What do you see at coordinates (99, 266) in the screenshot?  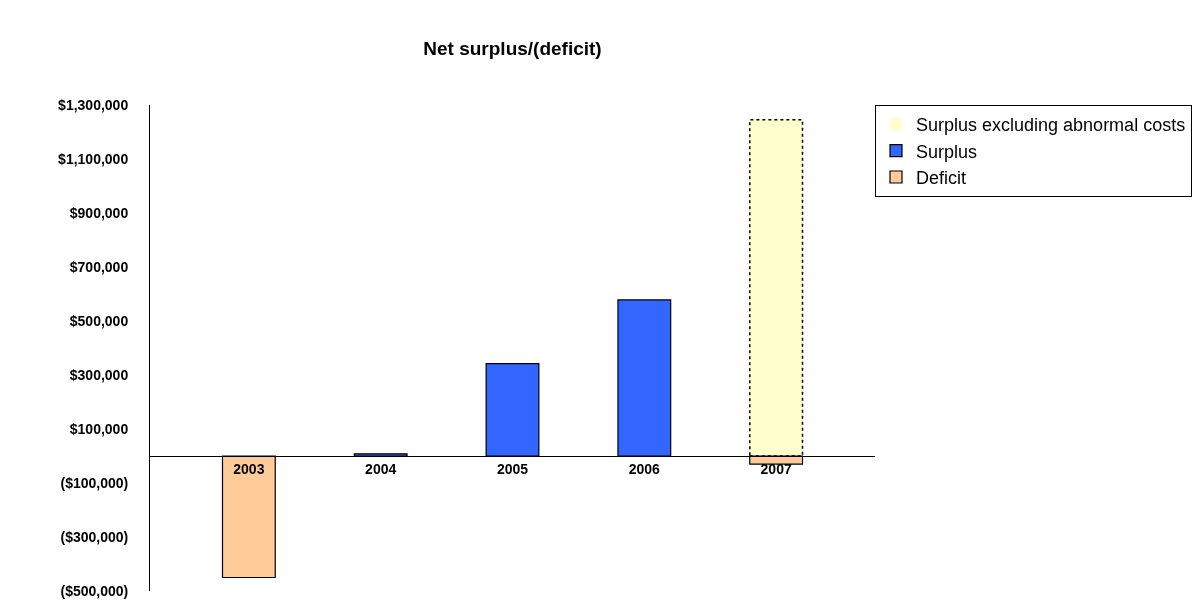 I see `y-tick-label: $700,000` at bounding box center [99, 266].